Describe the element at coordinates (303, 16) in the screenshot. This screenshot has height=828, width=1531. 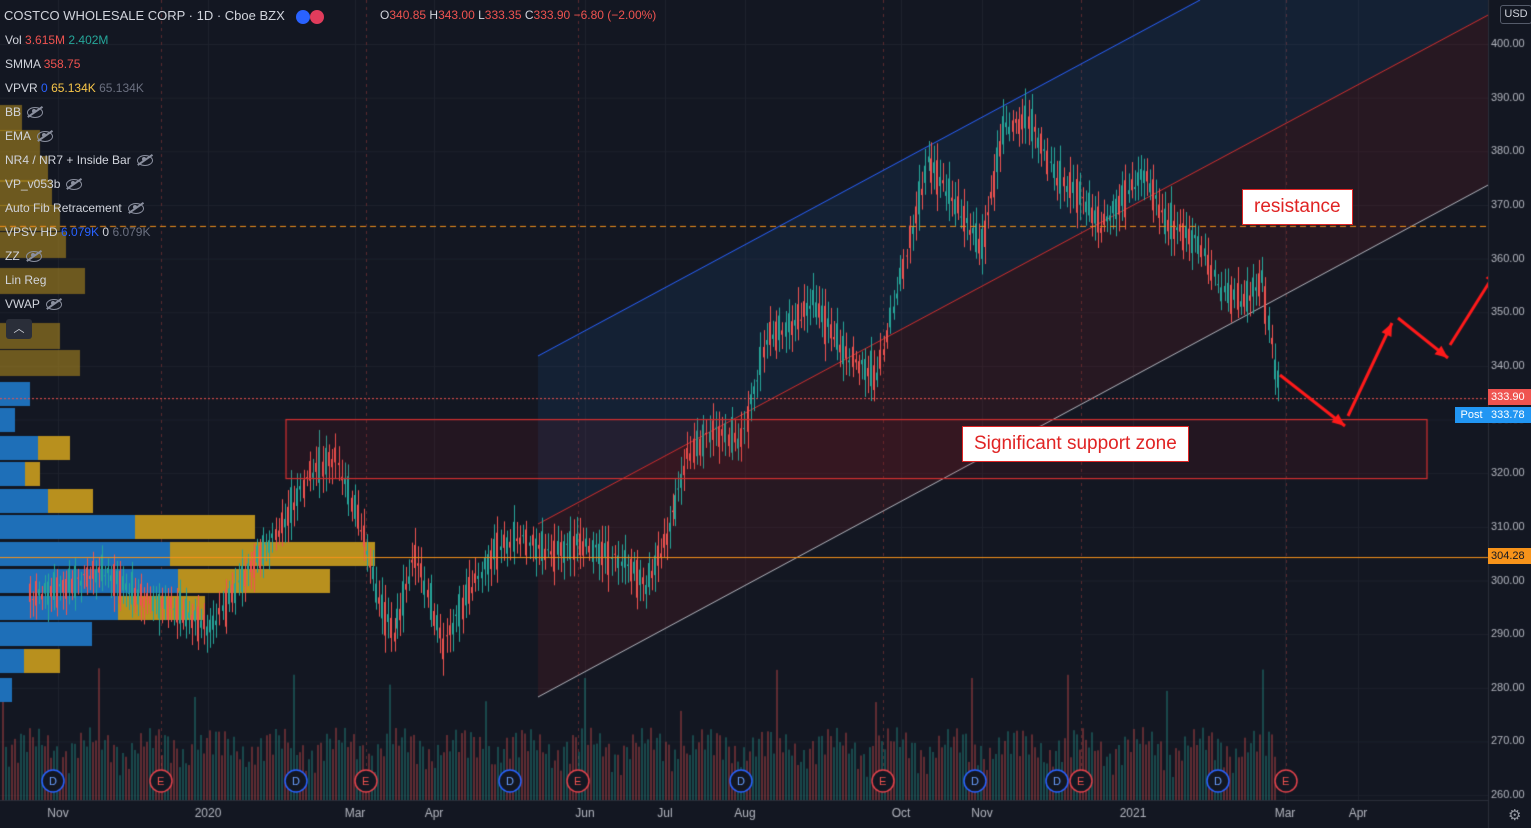
I see `compare-icon` at that location.